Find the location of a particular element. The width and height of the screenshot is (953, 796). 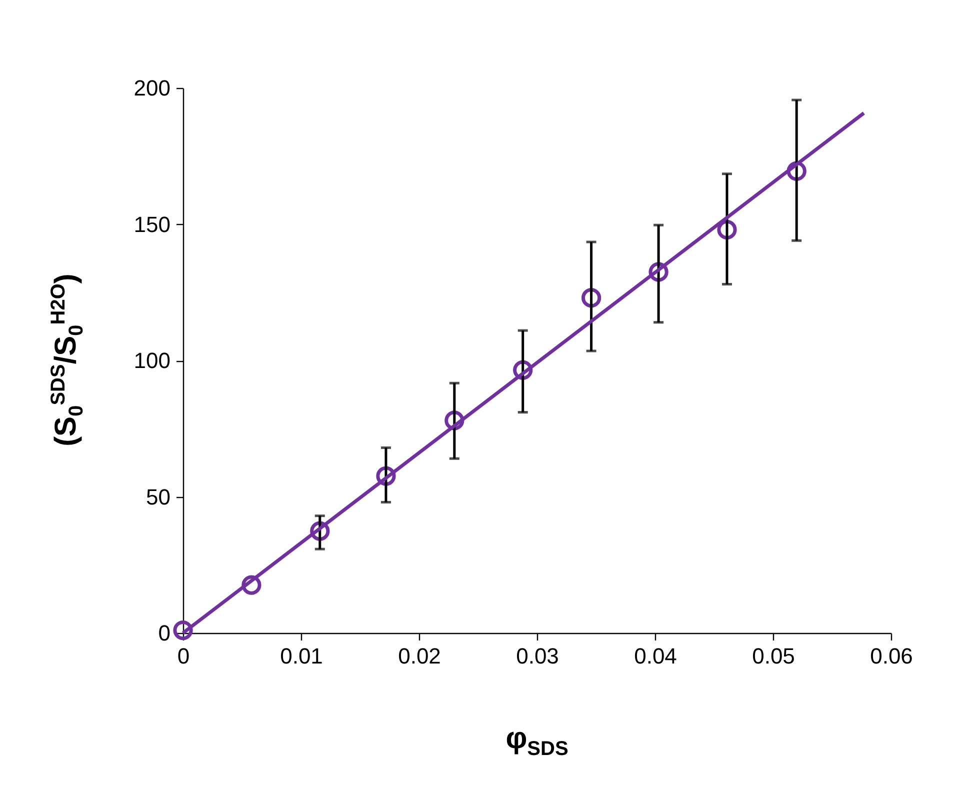

y-tick-label: 150 is located at coordinates (152, 224).